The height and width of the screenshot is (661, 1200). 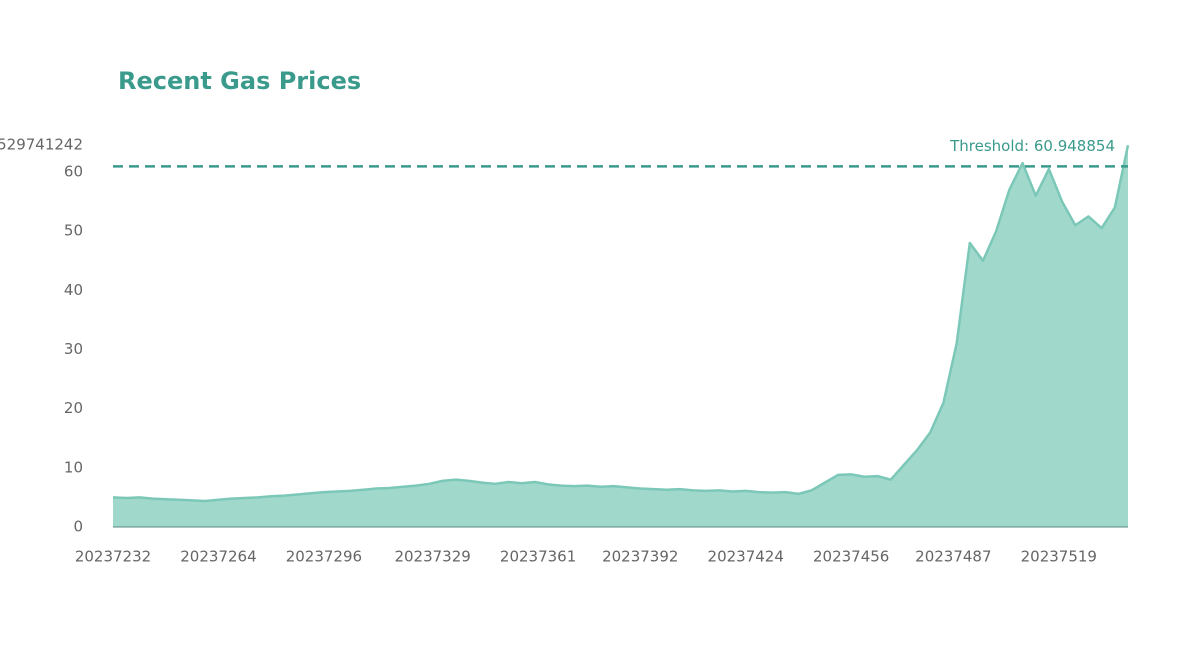 I want to click on y-tick-label: 60, so click(x=73, y=172).